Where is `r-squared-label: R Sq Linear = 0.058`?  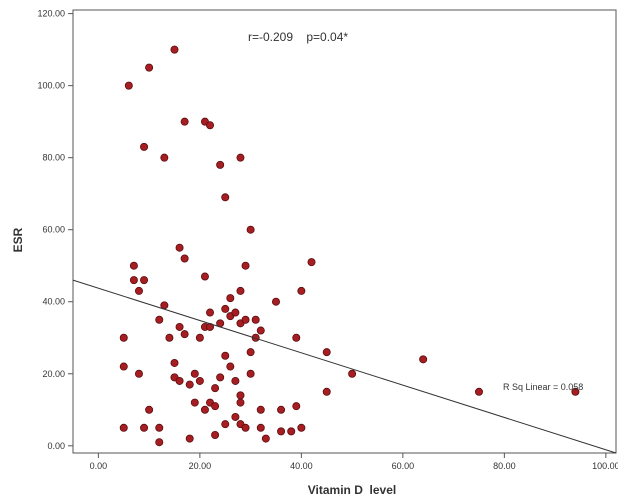 r-squared-label: R Sq Linear = 0.058 is located at coordinates (543, 387).